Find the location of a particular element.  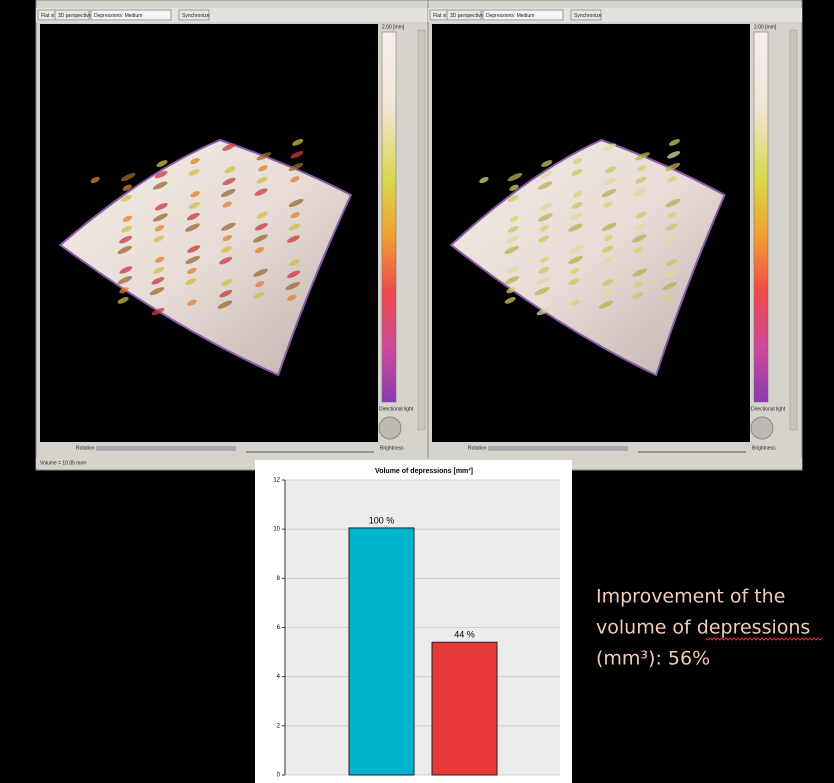

light-label: Directional light is located at coordinates (396, 409).